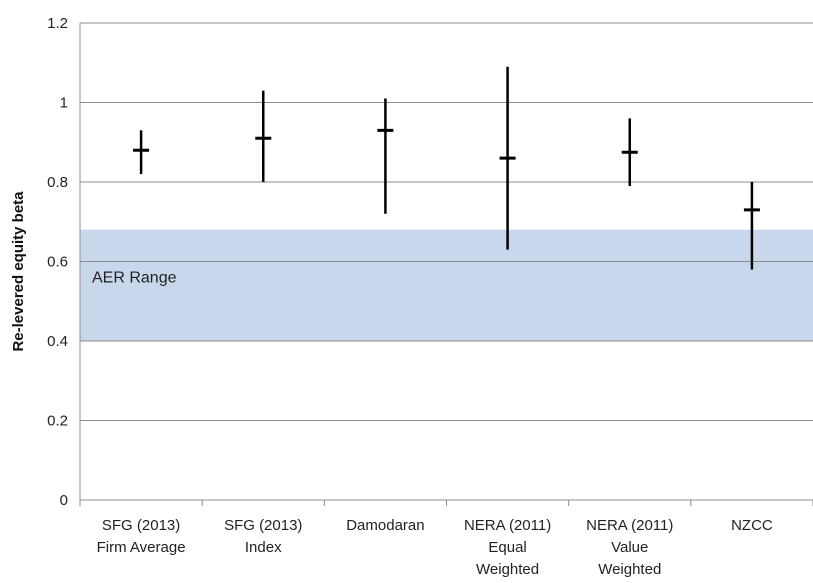 The image size is (813, 583). Describe the element at coordinates (57, 182) in the screenshot. I see `y-tick-label: 0.8` at that location.